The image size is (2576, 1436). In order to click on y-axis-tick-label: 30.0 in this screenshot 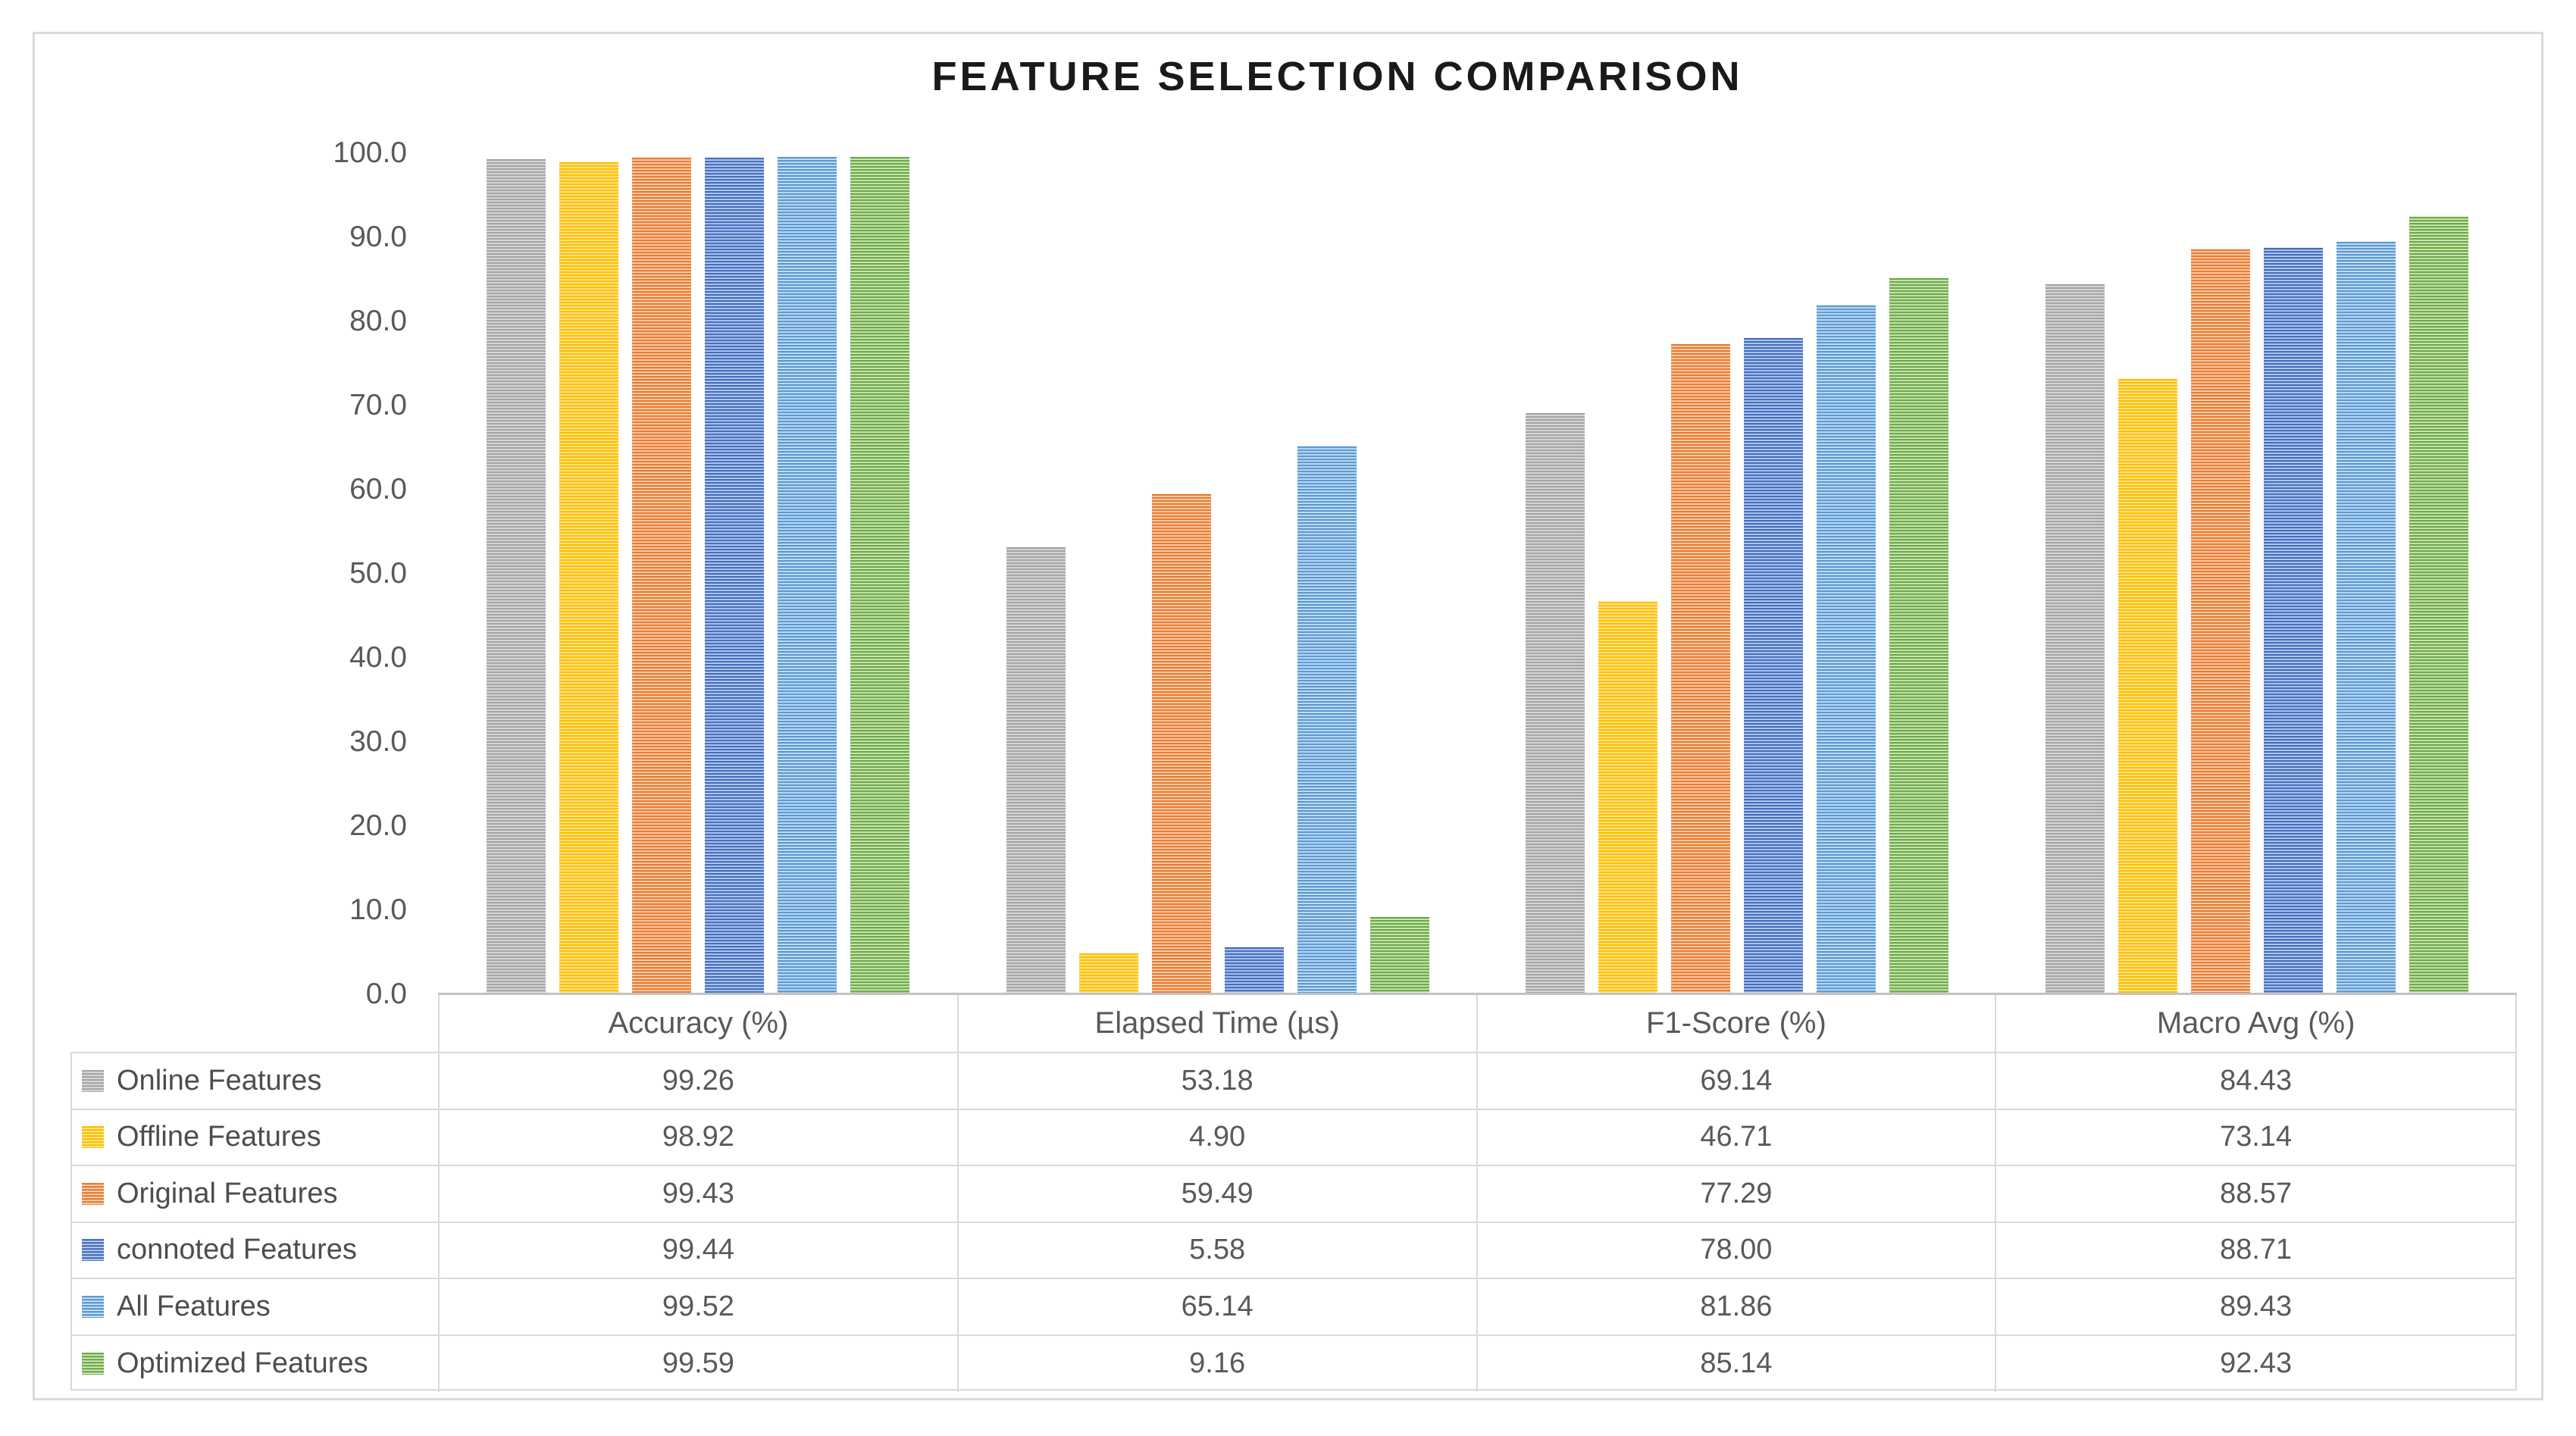, I will do `click(378, 741)`.